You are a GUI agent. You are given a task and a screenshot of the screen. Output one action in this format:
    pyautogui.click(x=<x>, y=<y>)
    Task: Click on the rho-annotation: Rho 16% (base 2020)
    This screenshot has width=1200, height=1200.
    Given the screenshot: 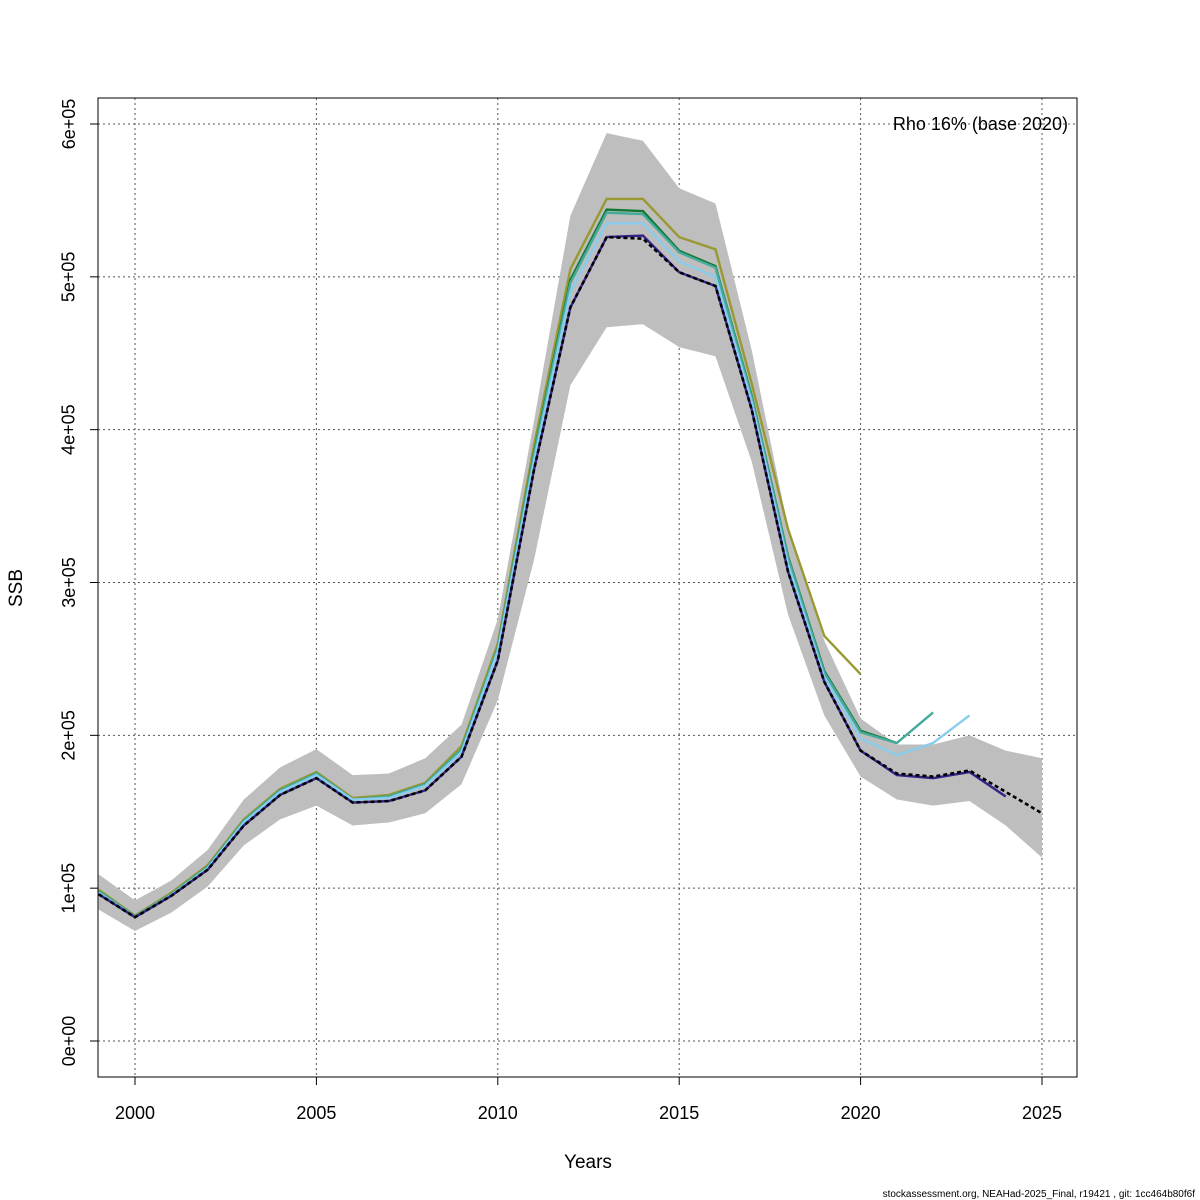 What is the action you would take?
    pyautogui.click(x=980, y=124)
    